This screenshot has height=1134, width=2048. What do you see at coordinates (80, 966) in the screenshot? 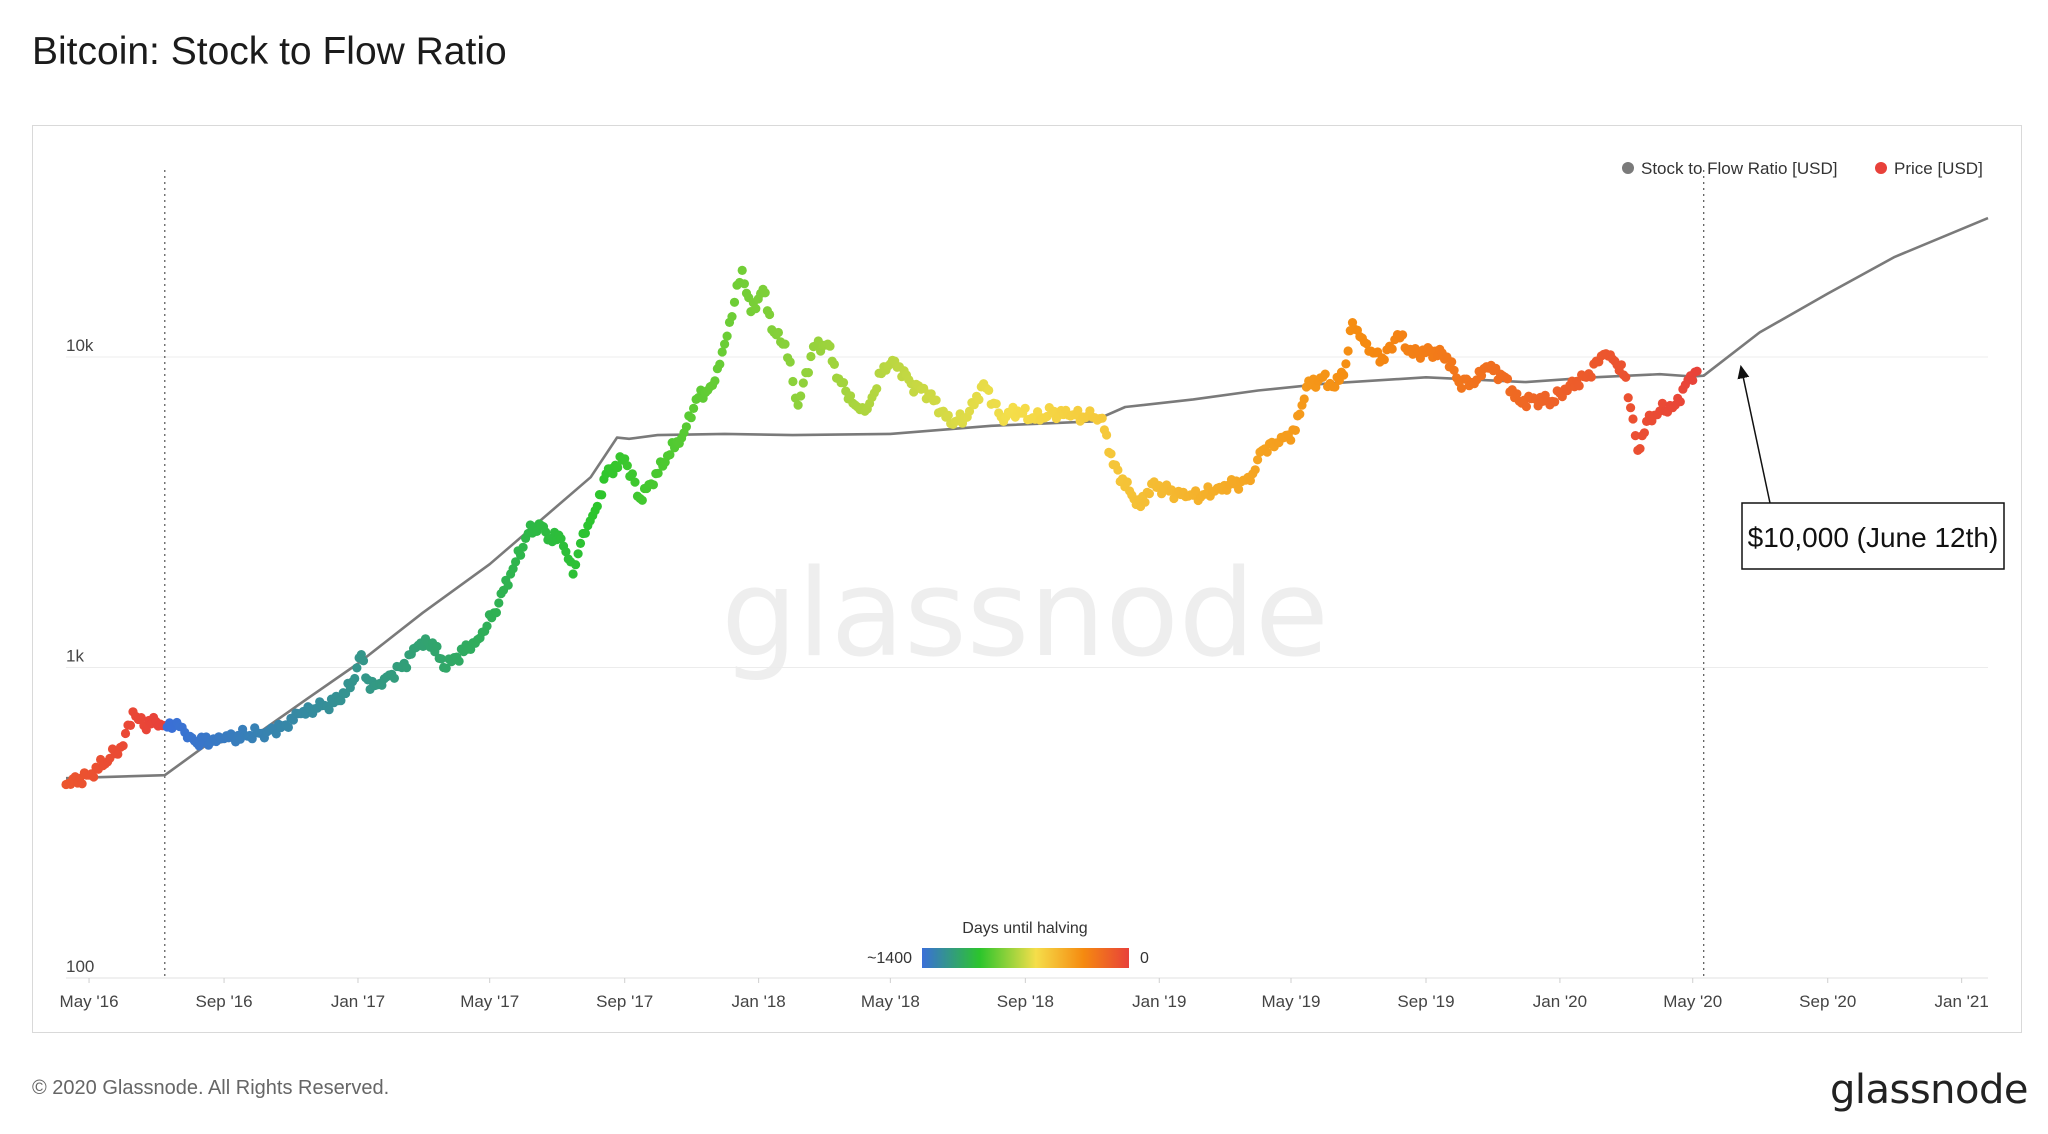
I see `y-tick-label: 100` at bounding box center [80, 966].